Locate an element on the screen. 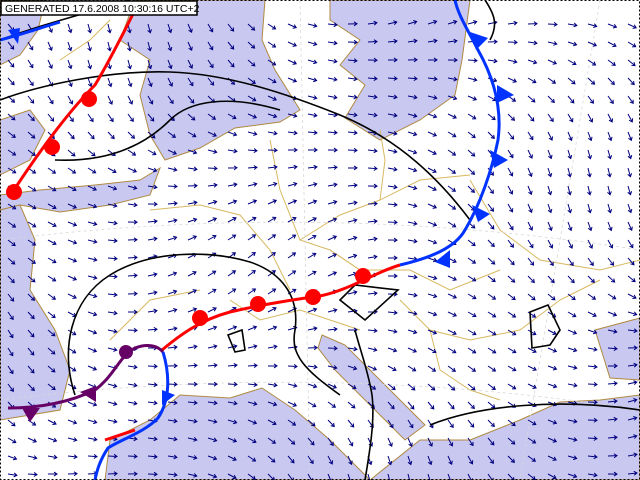 The height and width of the screenshot is (480, 640). graticule-line is located at coordinates (305, 240).